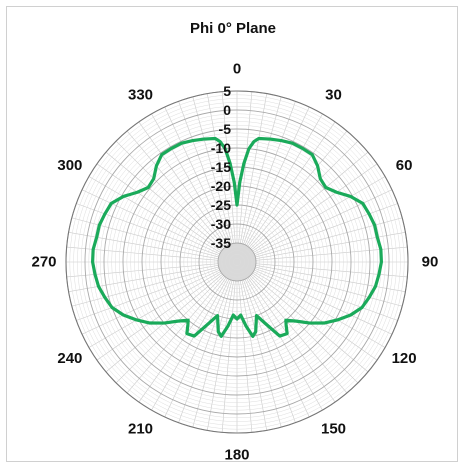 This screenshot has width=466, height=470. I want to click on angle-tick-label: 120, so click(404, 358).